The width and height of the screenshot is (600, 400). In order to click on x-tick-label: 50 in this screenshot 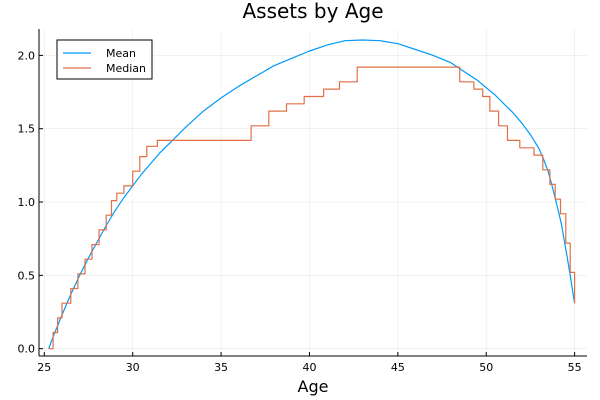, I will do `click(486, 367)`.